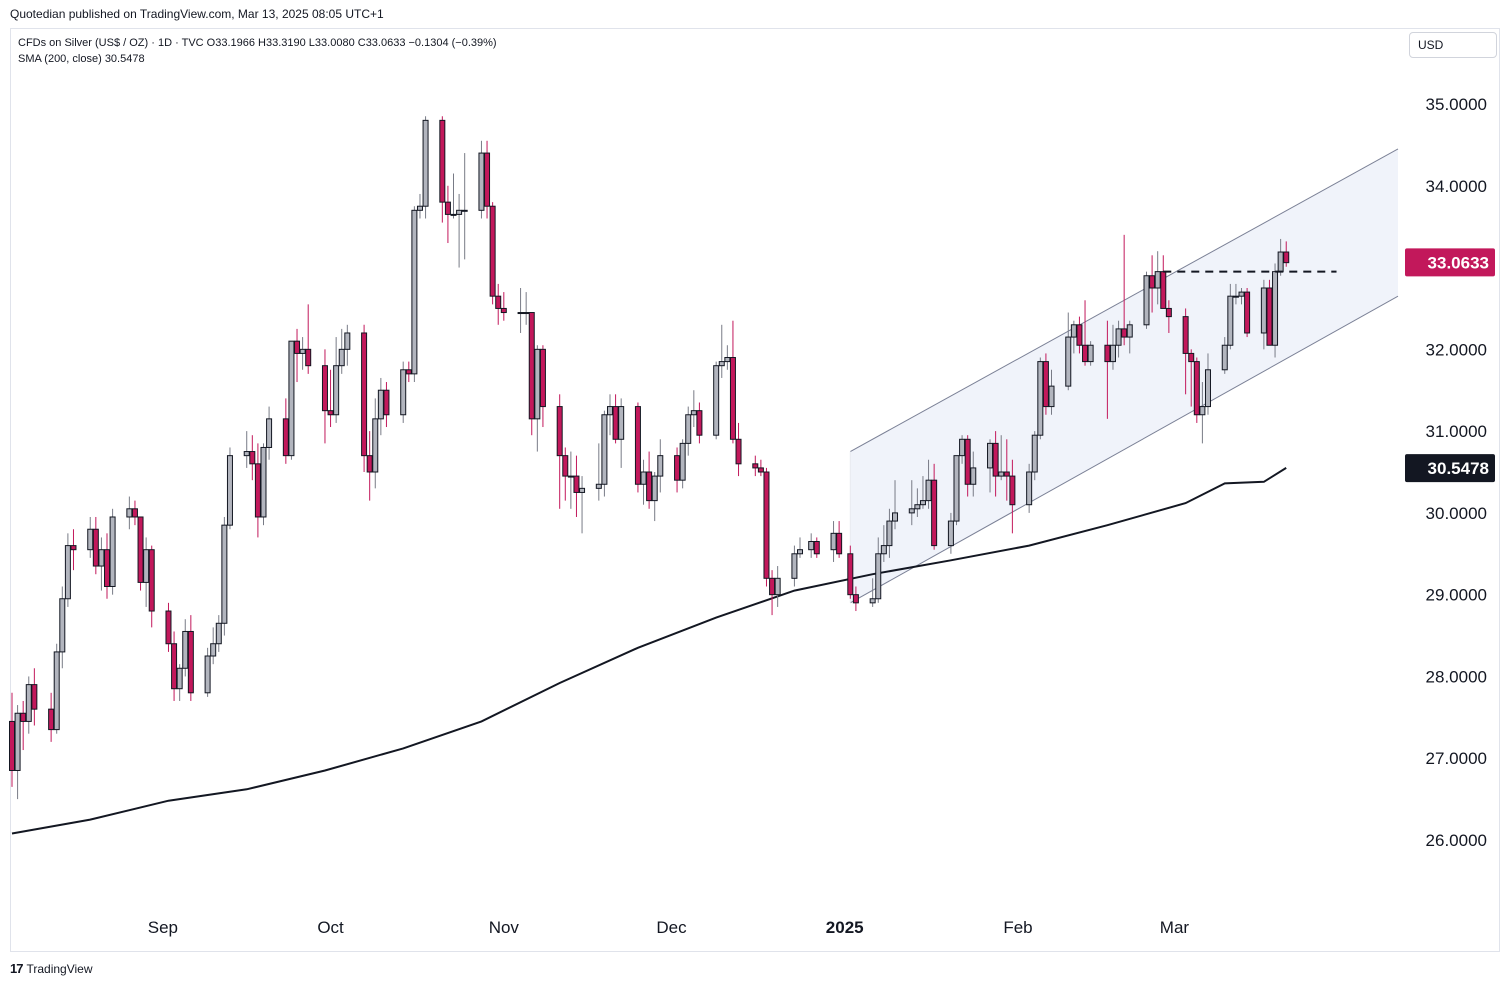  What do you see at coordinates (1124, 449) in the screenshot?
I see `channel-lower-line` at bounding box center [1124, 449].